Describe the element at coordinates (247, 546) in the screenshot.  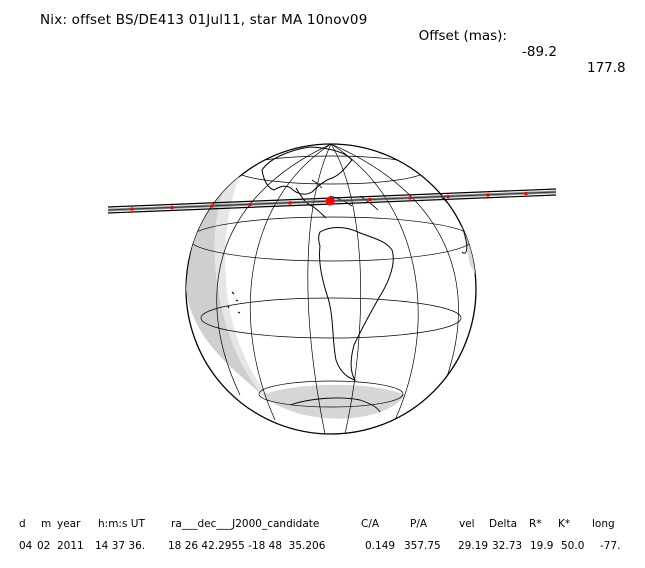
I see `cell-coords: 18 26 42.2955 -18 48 35.206` at that location.